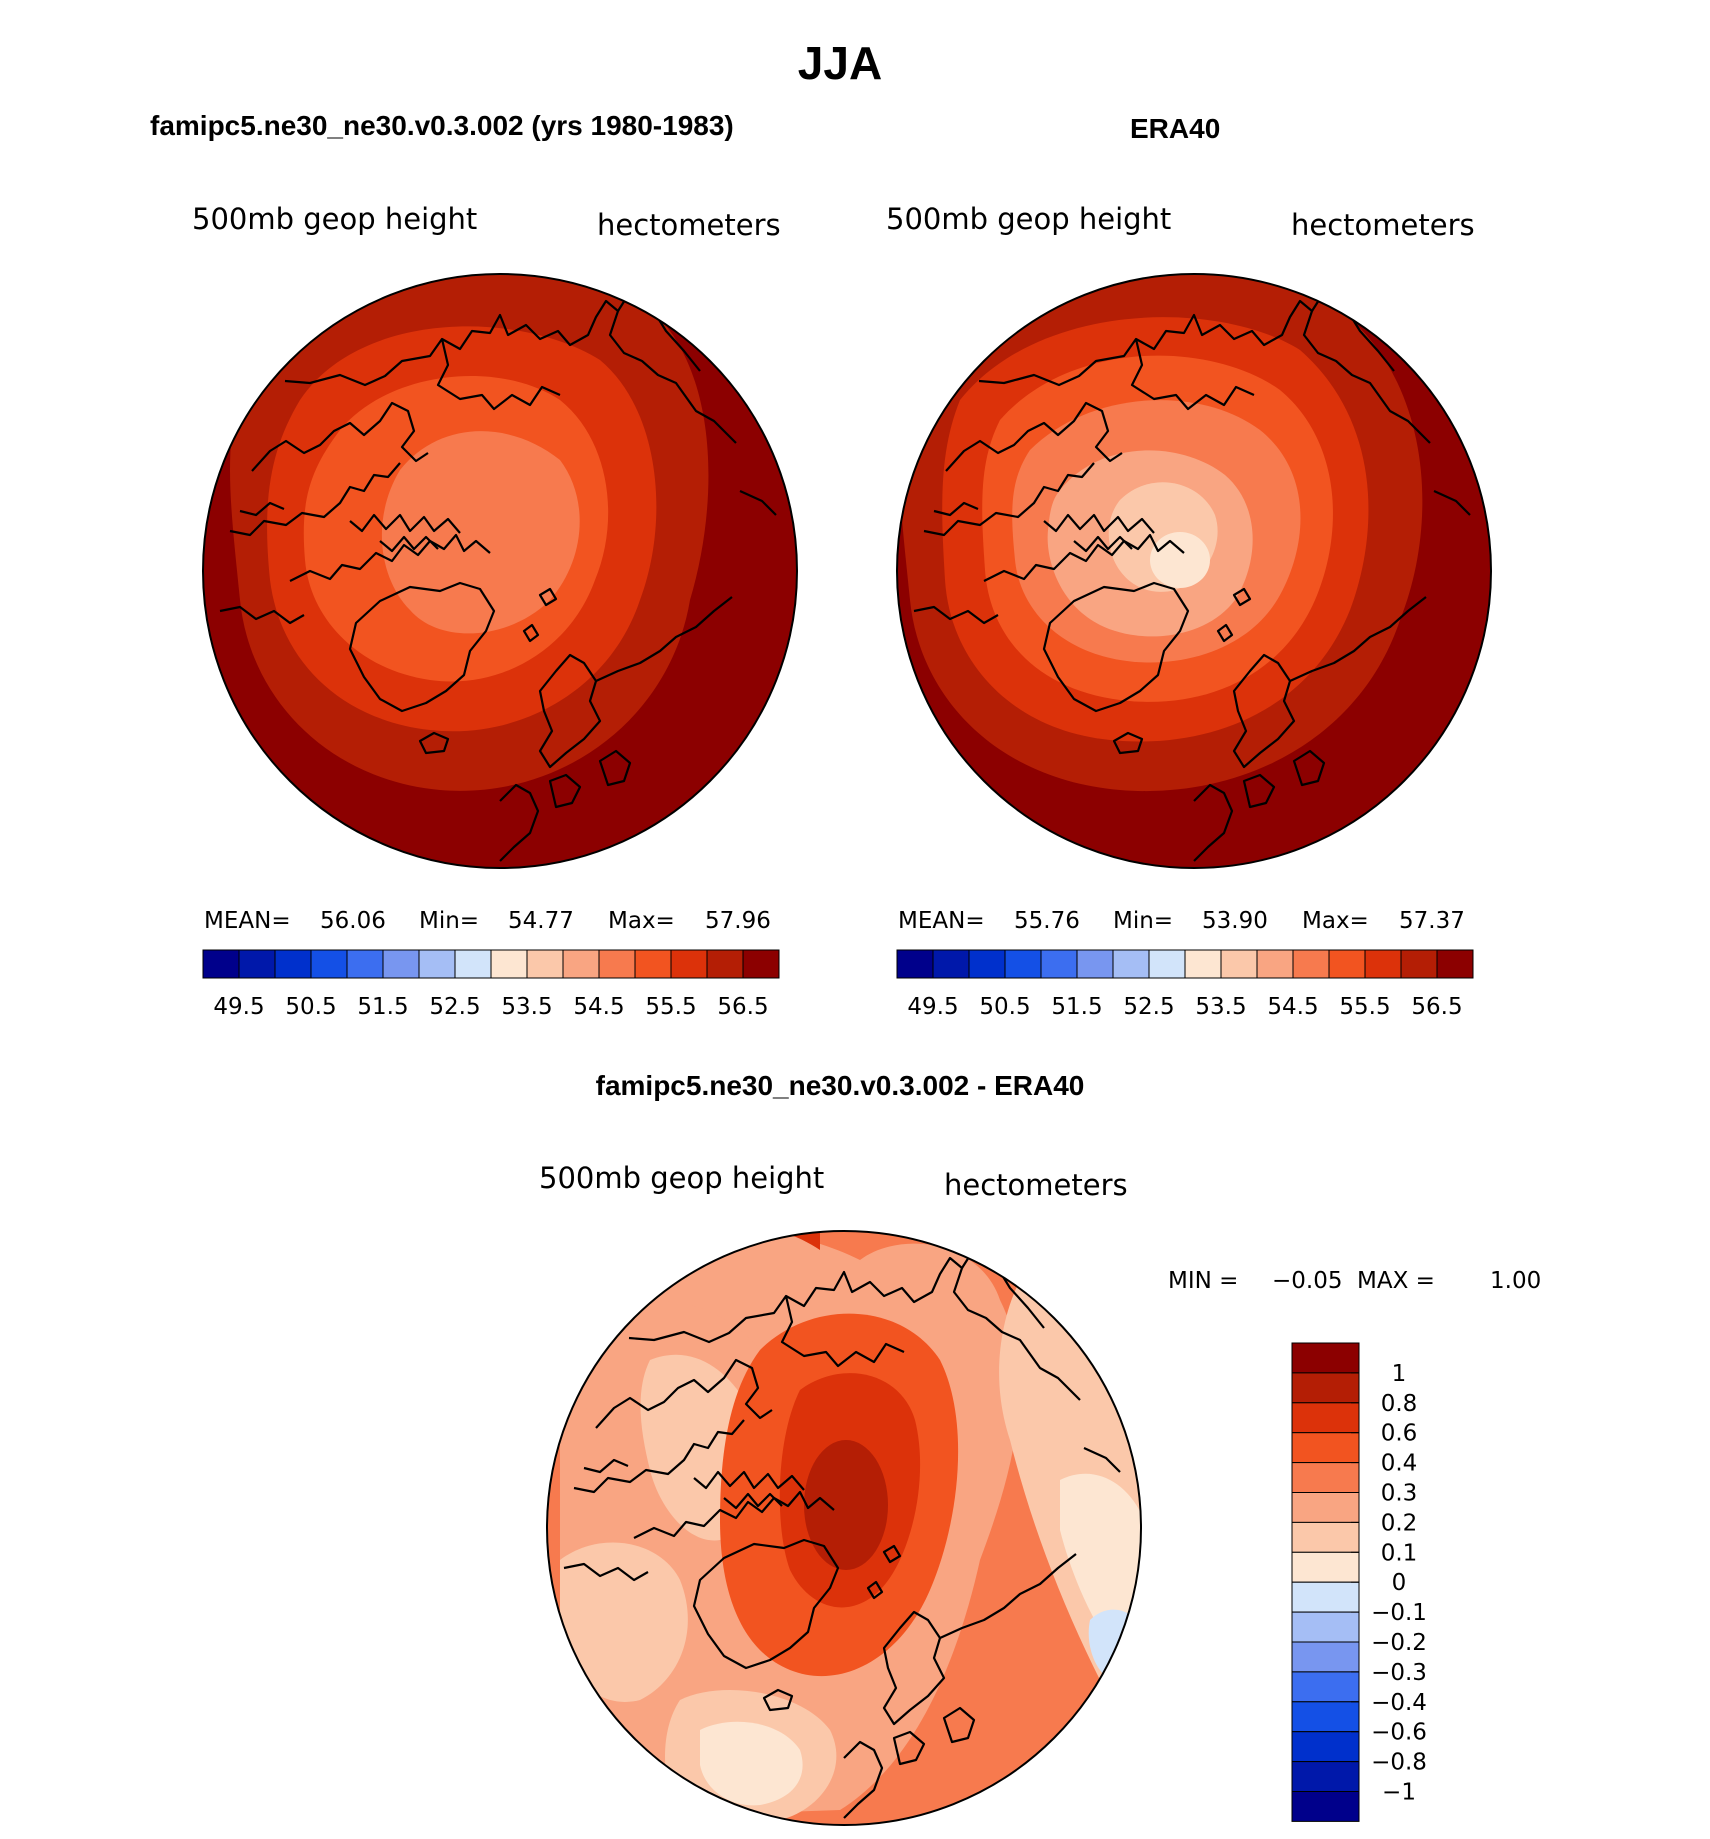 This screenshot has height=1839, width=1710. I want to click on diff-min-value: −0.05, so click(1307, 1281).